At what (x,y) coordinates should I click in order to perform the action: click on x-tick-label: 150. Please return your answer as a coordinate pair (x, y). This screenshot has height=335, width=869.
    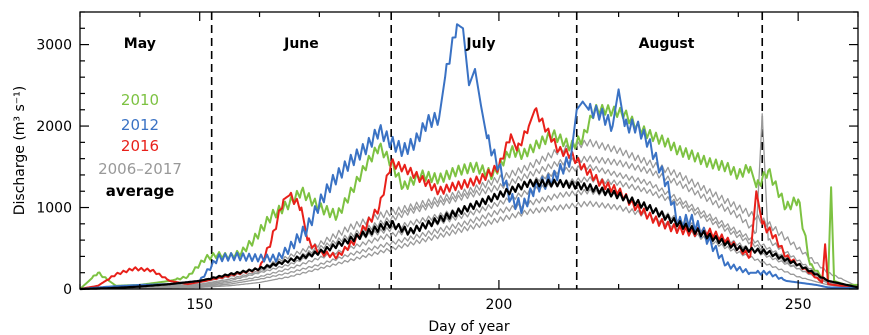
    Looking at the image, I should click on (199, 305).